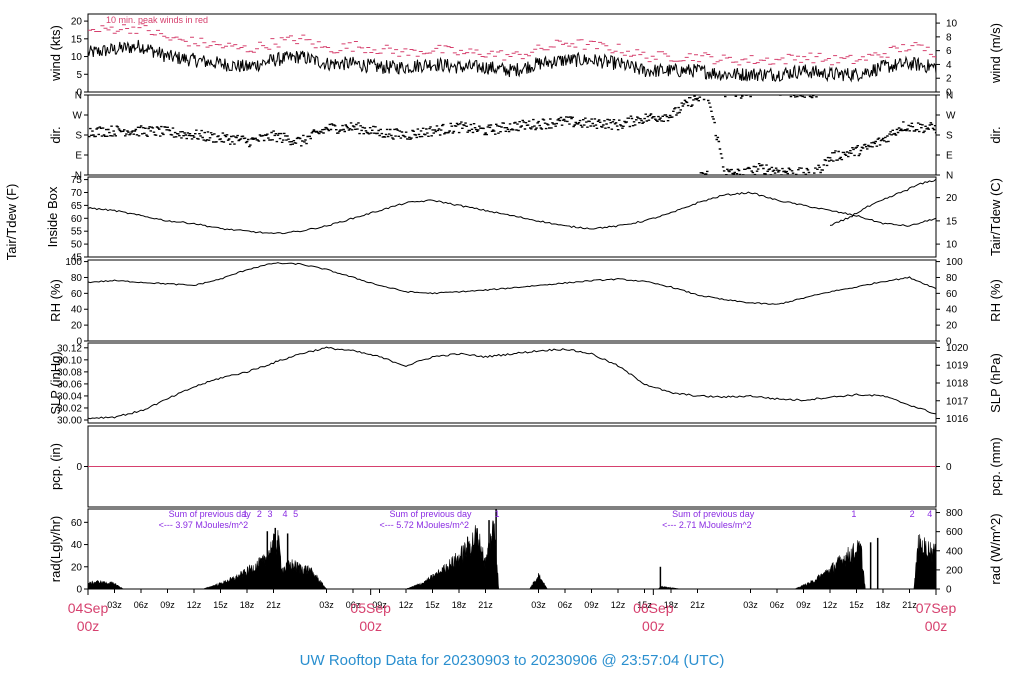 The image size is (1024, 700). I want to click on y-tick-label: 80, so click(77, 278).